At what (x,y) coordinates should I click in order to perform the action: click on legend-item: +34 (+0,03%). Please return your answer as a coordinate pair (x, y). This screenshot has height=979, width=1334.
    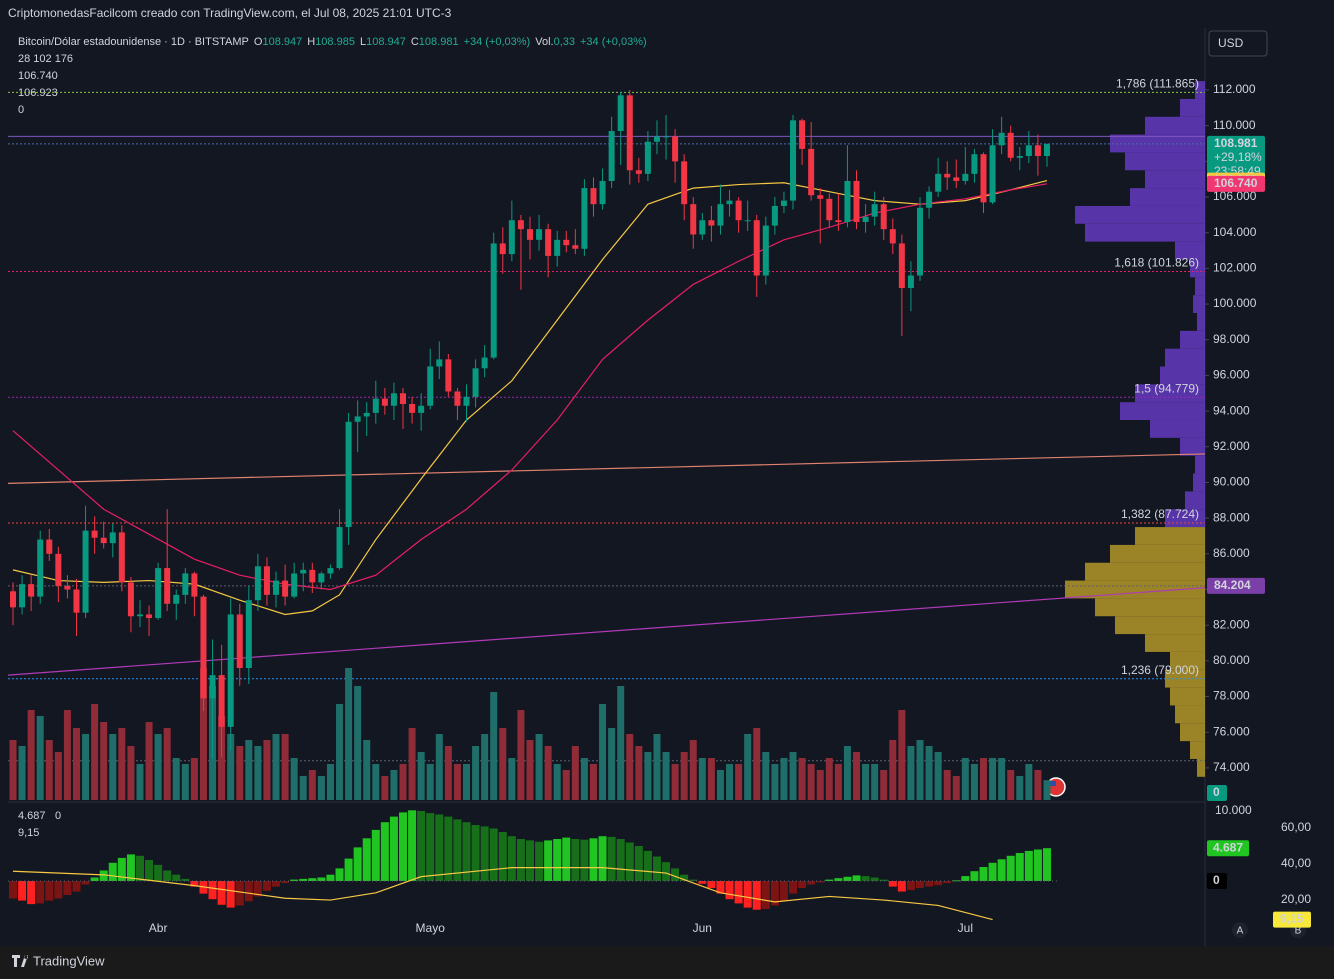
    Looking at the image, I should click on (497, 42).